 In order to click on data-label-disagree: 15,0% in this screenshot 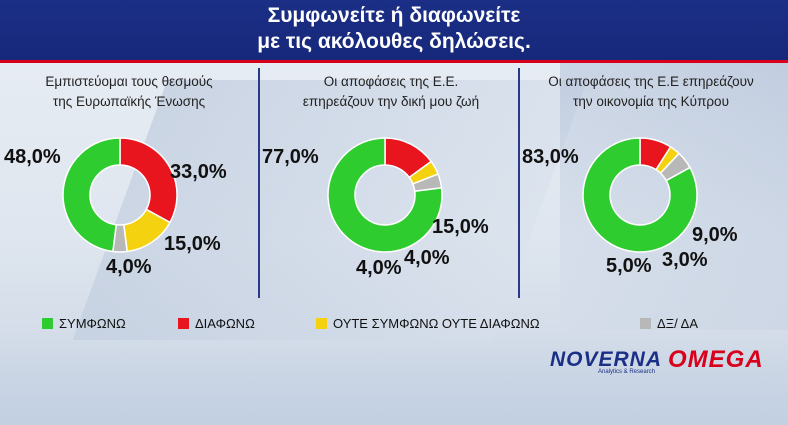, I will do `click(460, 227)`.